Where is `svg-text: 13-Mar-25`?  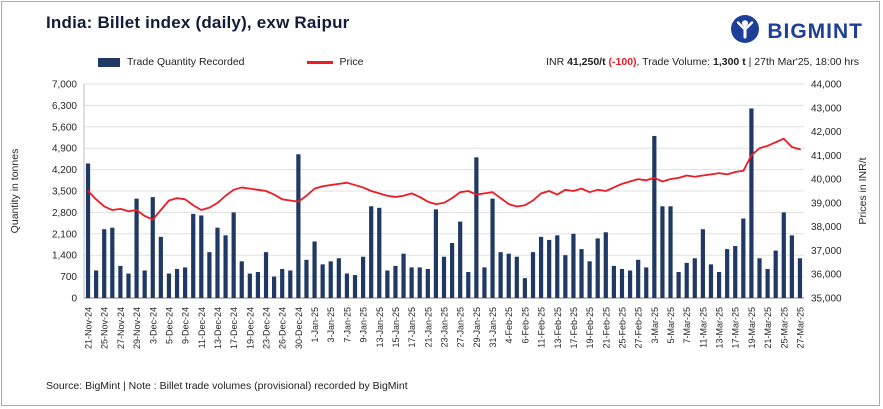
svg-text: 13-Mar-25 is located at coordinates (720, 328).